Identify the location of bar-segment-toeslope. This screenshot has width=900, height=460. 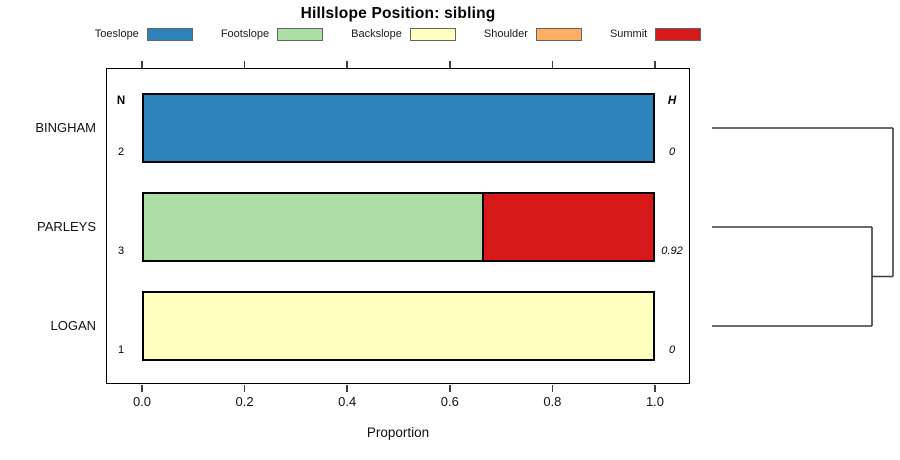
(398, 128).